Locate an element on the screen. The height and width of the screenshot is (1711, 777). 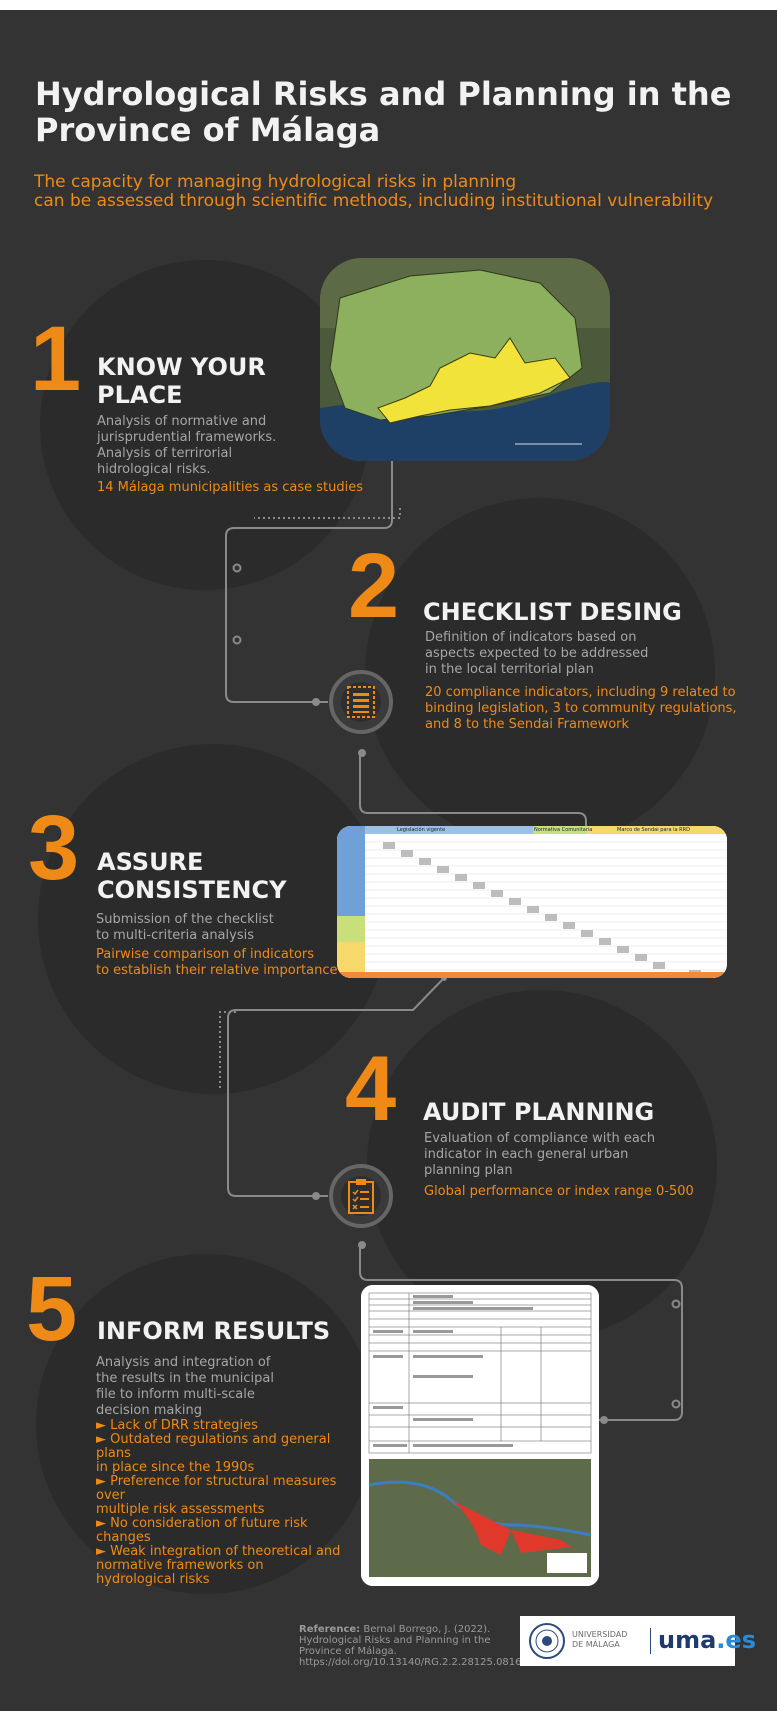
step-2-highlight-line: and 8 to the Sendai Framework is located at coordinates (527, 724).